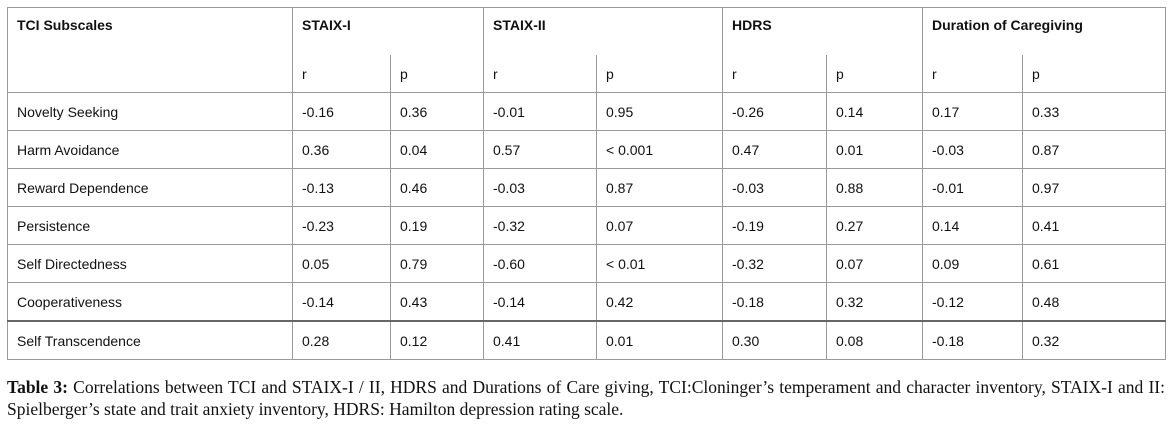 The image size is (1171, 428). What do you see at coordinates (972, 302) in the screenshot?
I see `table-cell: -0.12` at bounding box center [972, 302].